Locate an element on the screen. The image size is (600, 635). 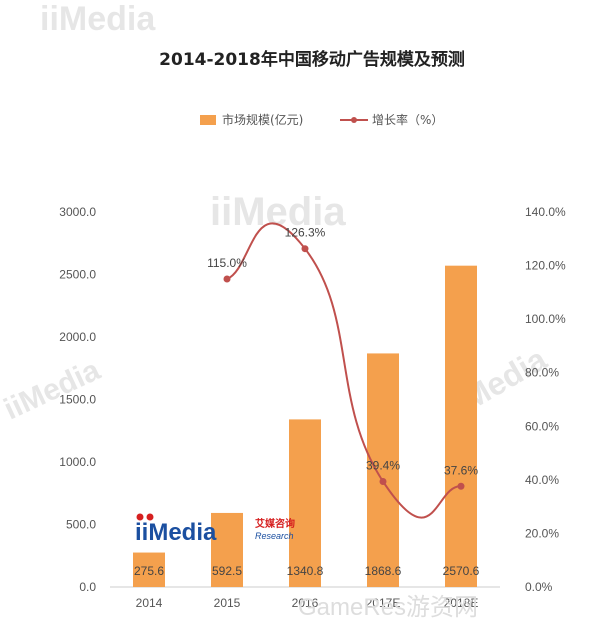
y-right-tick-label: 40.0% is located at coordinates (542, 480).